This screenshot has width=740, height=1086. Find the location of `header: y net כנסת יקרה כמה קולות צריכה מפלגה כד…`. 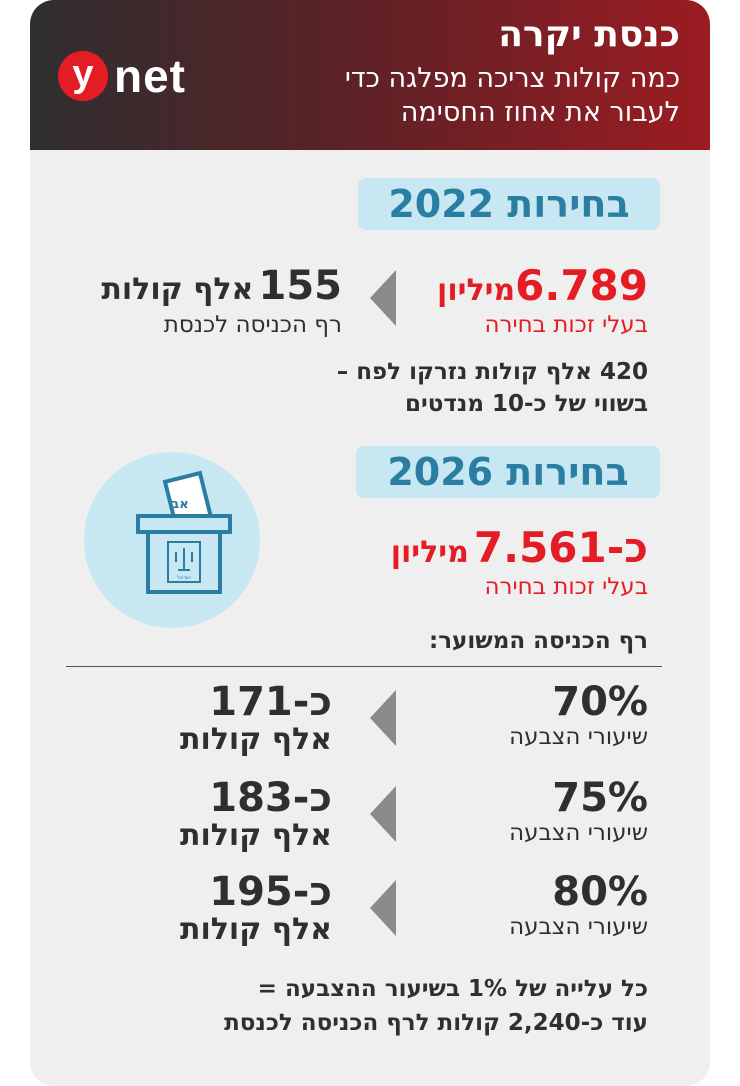

header: y net כנסת יקרה כמה קולות צריכה מפלגה כד… is located at coordinates (370, 75).